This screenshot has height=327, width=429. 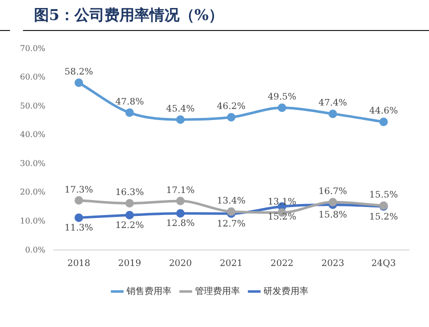 What do you see at coordinates (217, 291) in the screenshot?
I see `legend-label: 管理费用率` at bounding box center [217, 291].